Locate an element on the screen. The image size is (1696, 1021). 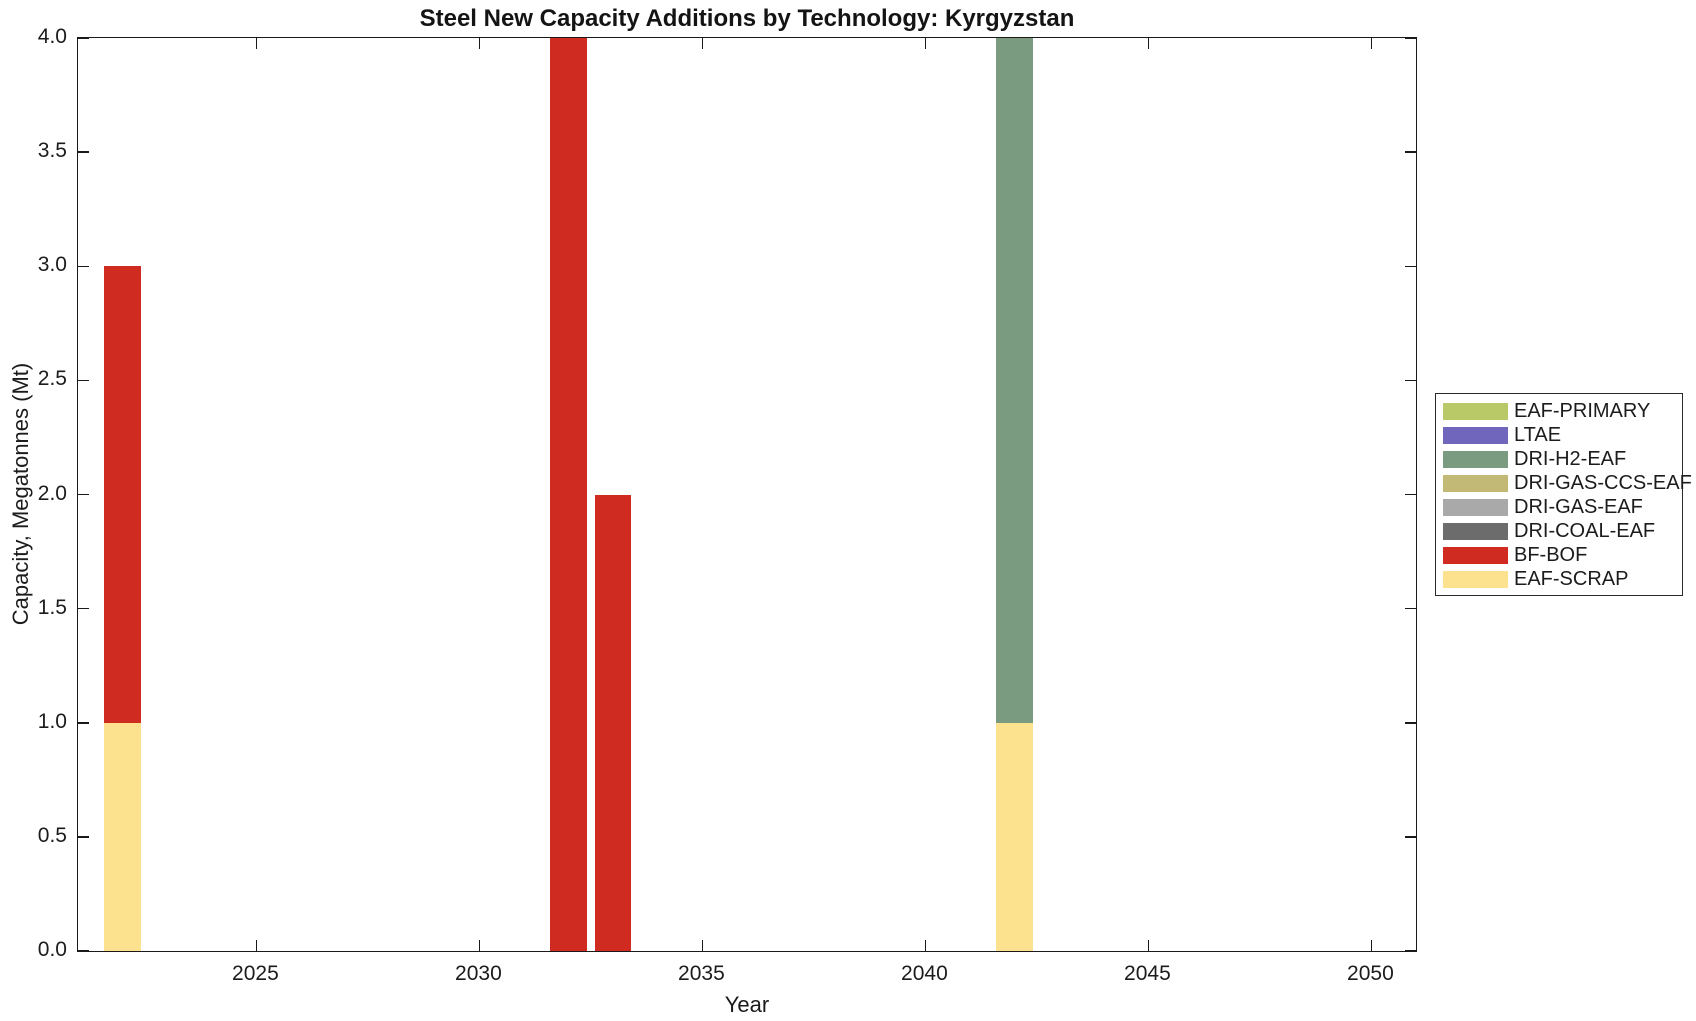
y-tick-3.0-right is located at coordinates (1410, 266).